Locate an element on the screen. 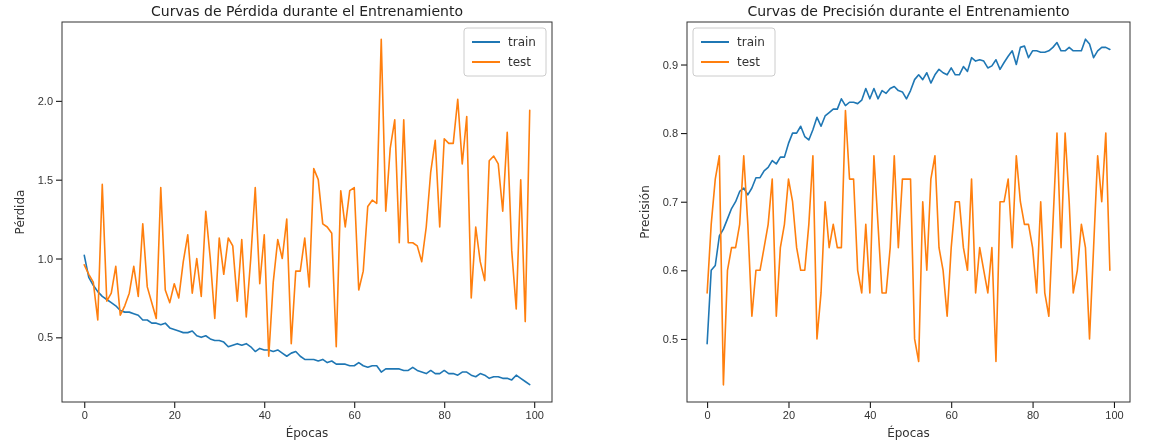  y-tick-label: 0.7 is located at coordinates (670, 201).